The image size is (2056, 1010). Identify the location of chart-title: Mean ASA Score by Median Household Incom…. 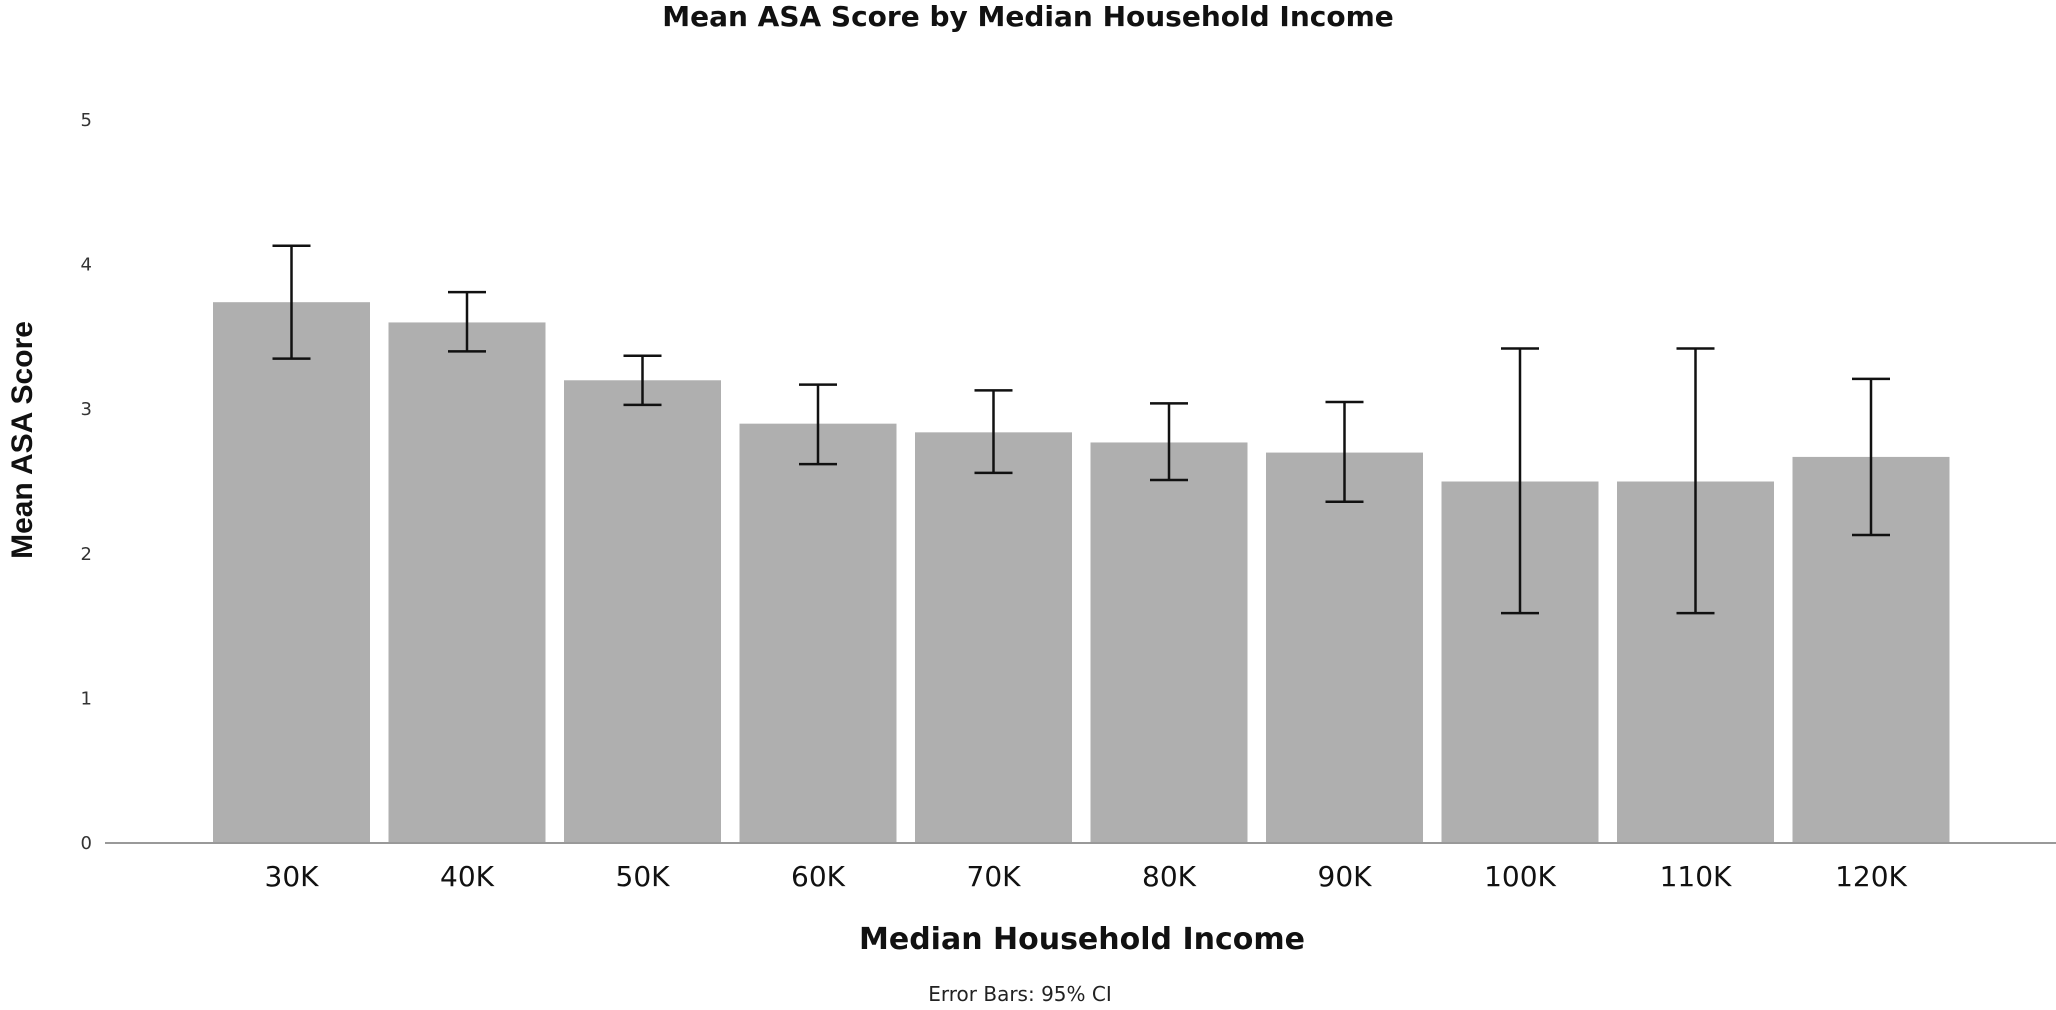
(1028, 16).